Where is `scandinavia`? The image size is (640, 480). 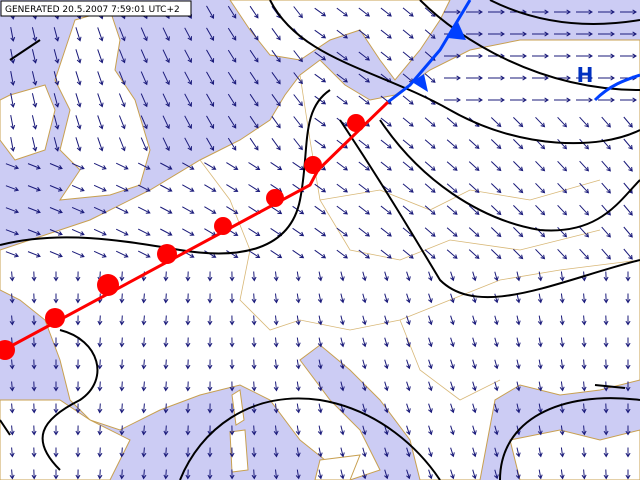 scandinavia is located at coordinates (340, 40).